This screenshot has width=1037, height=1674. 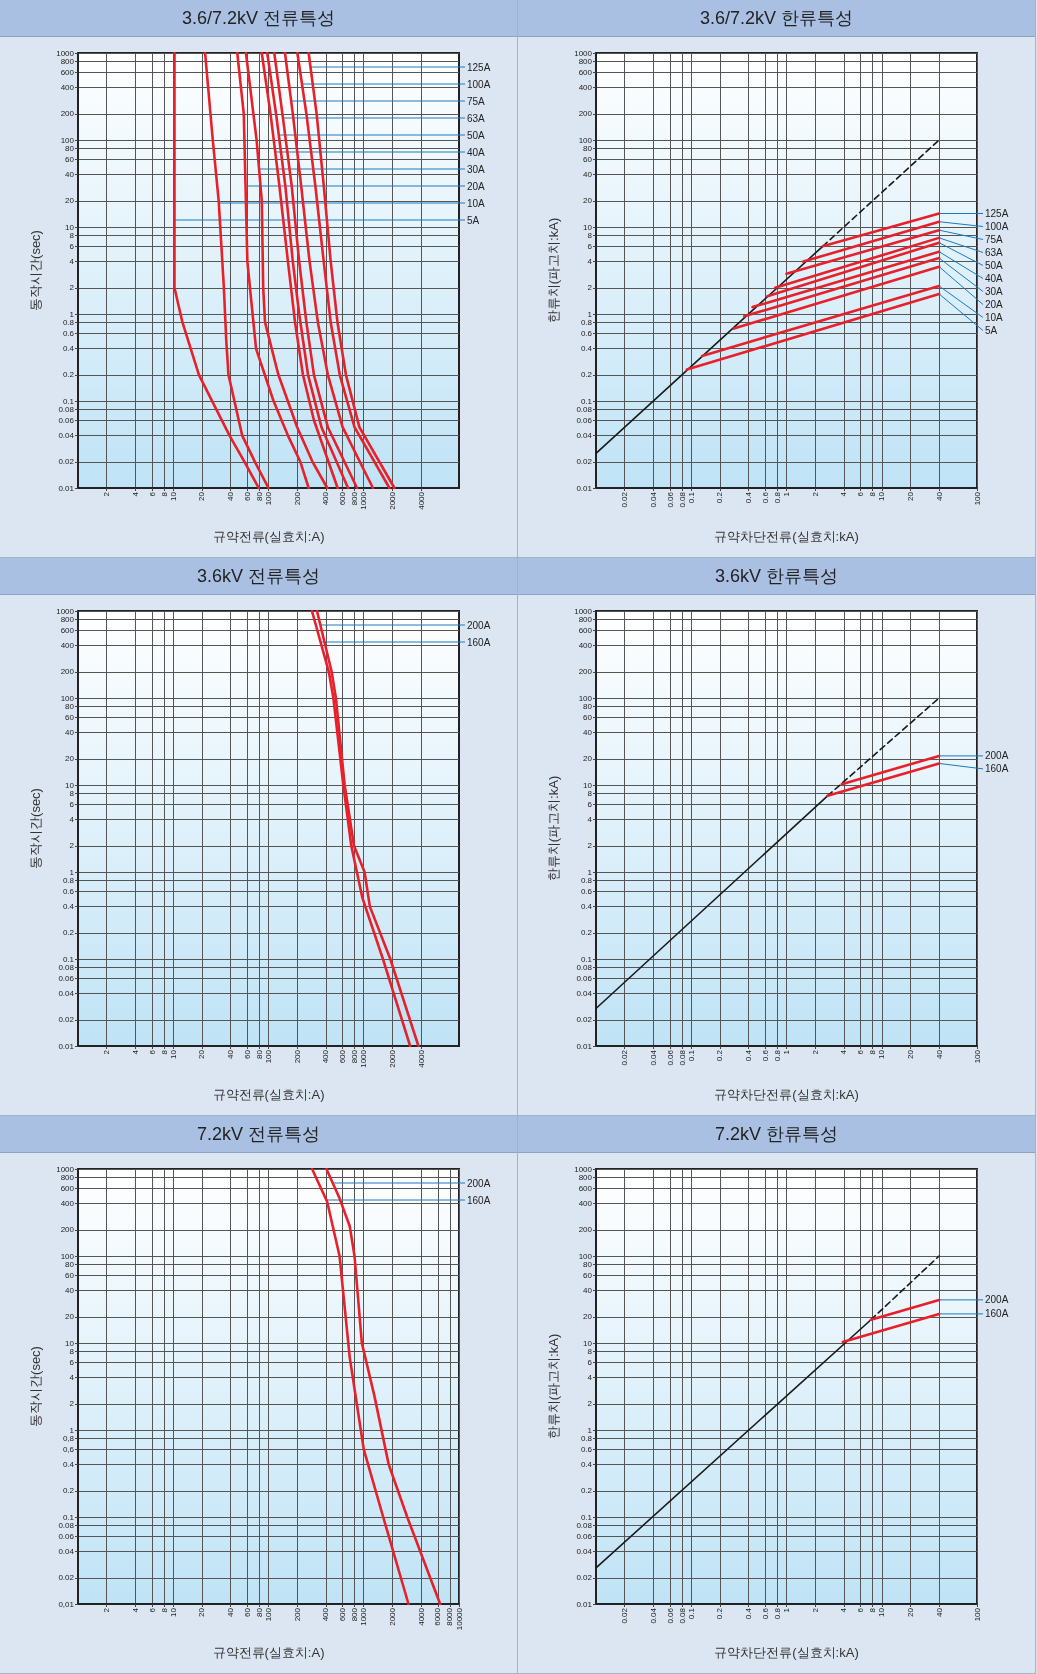 What do you see at coordinates (164, 1610) in the screenshot?
I see `x-tick-label: 8` at bounding box center [164, 1610].